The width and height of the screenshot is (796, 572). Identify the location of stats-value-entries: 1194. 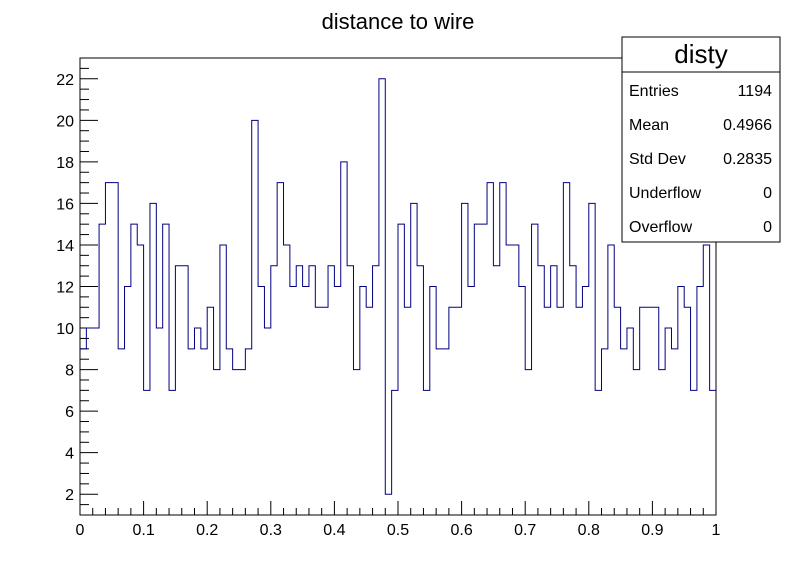
(755, 91).